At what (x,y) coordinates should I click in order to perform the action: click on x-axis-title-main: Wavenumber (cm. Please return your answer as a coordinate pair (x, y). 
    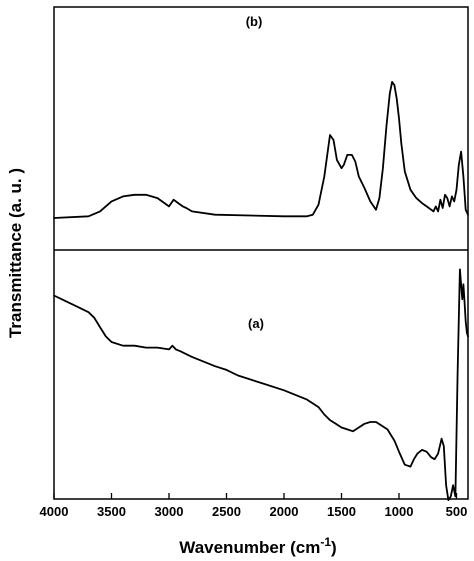
    Looking at the image, I should click on (249, 547).